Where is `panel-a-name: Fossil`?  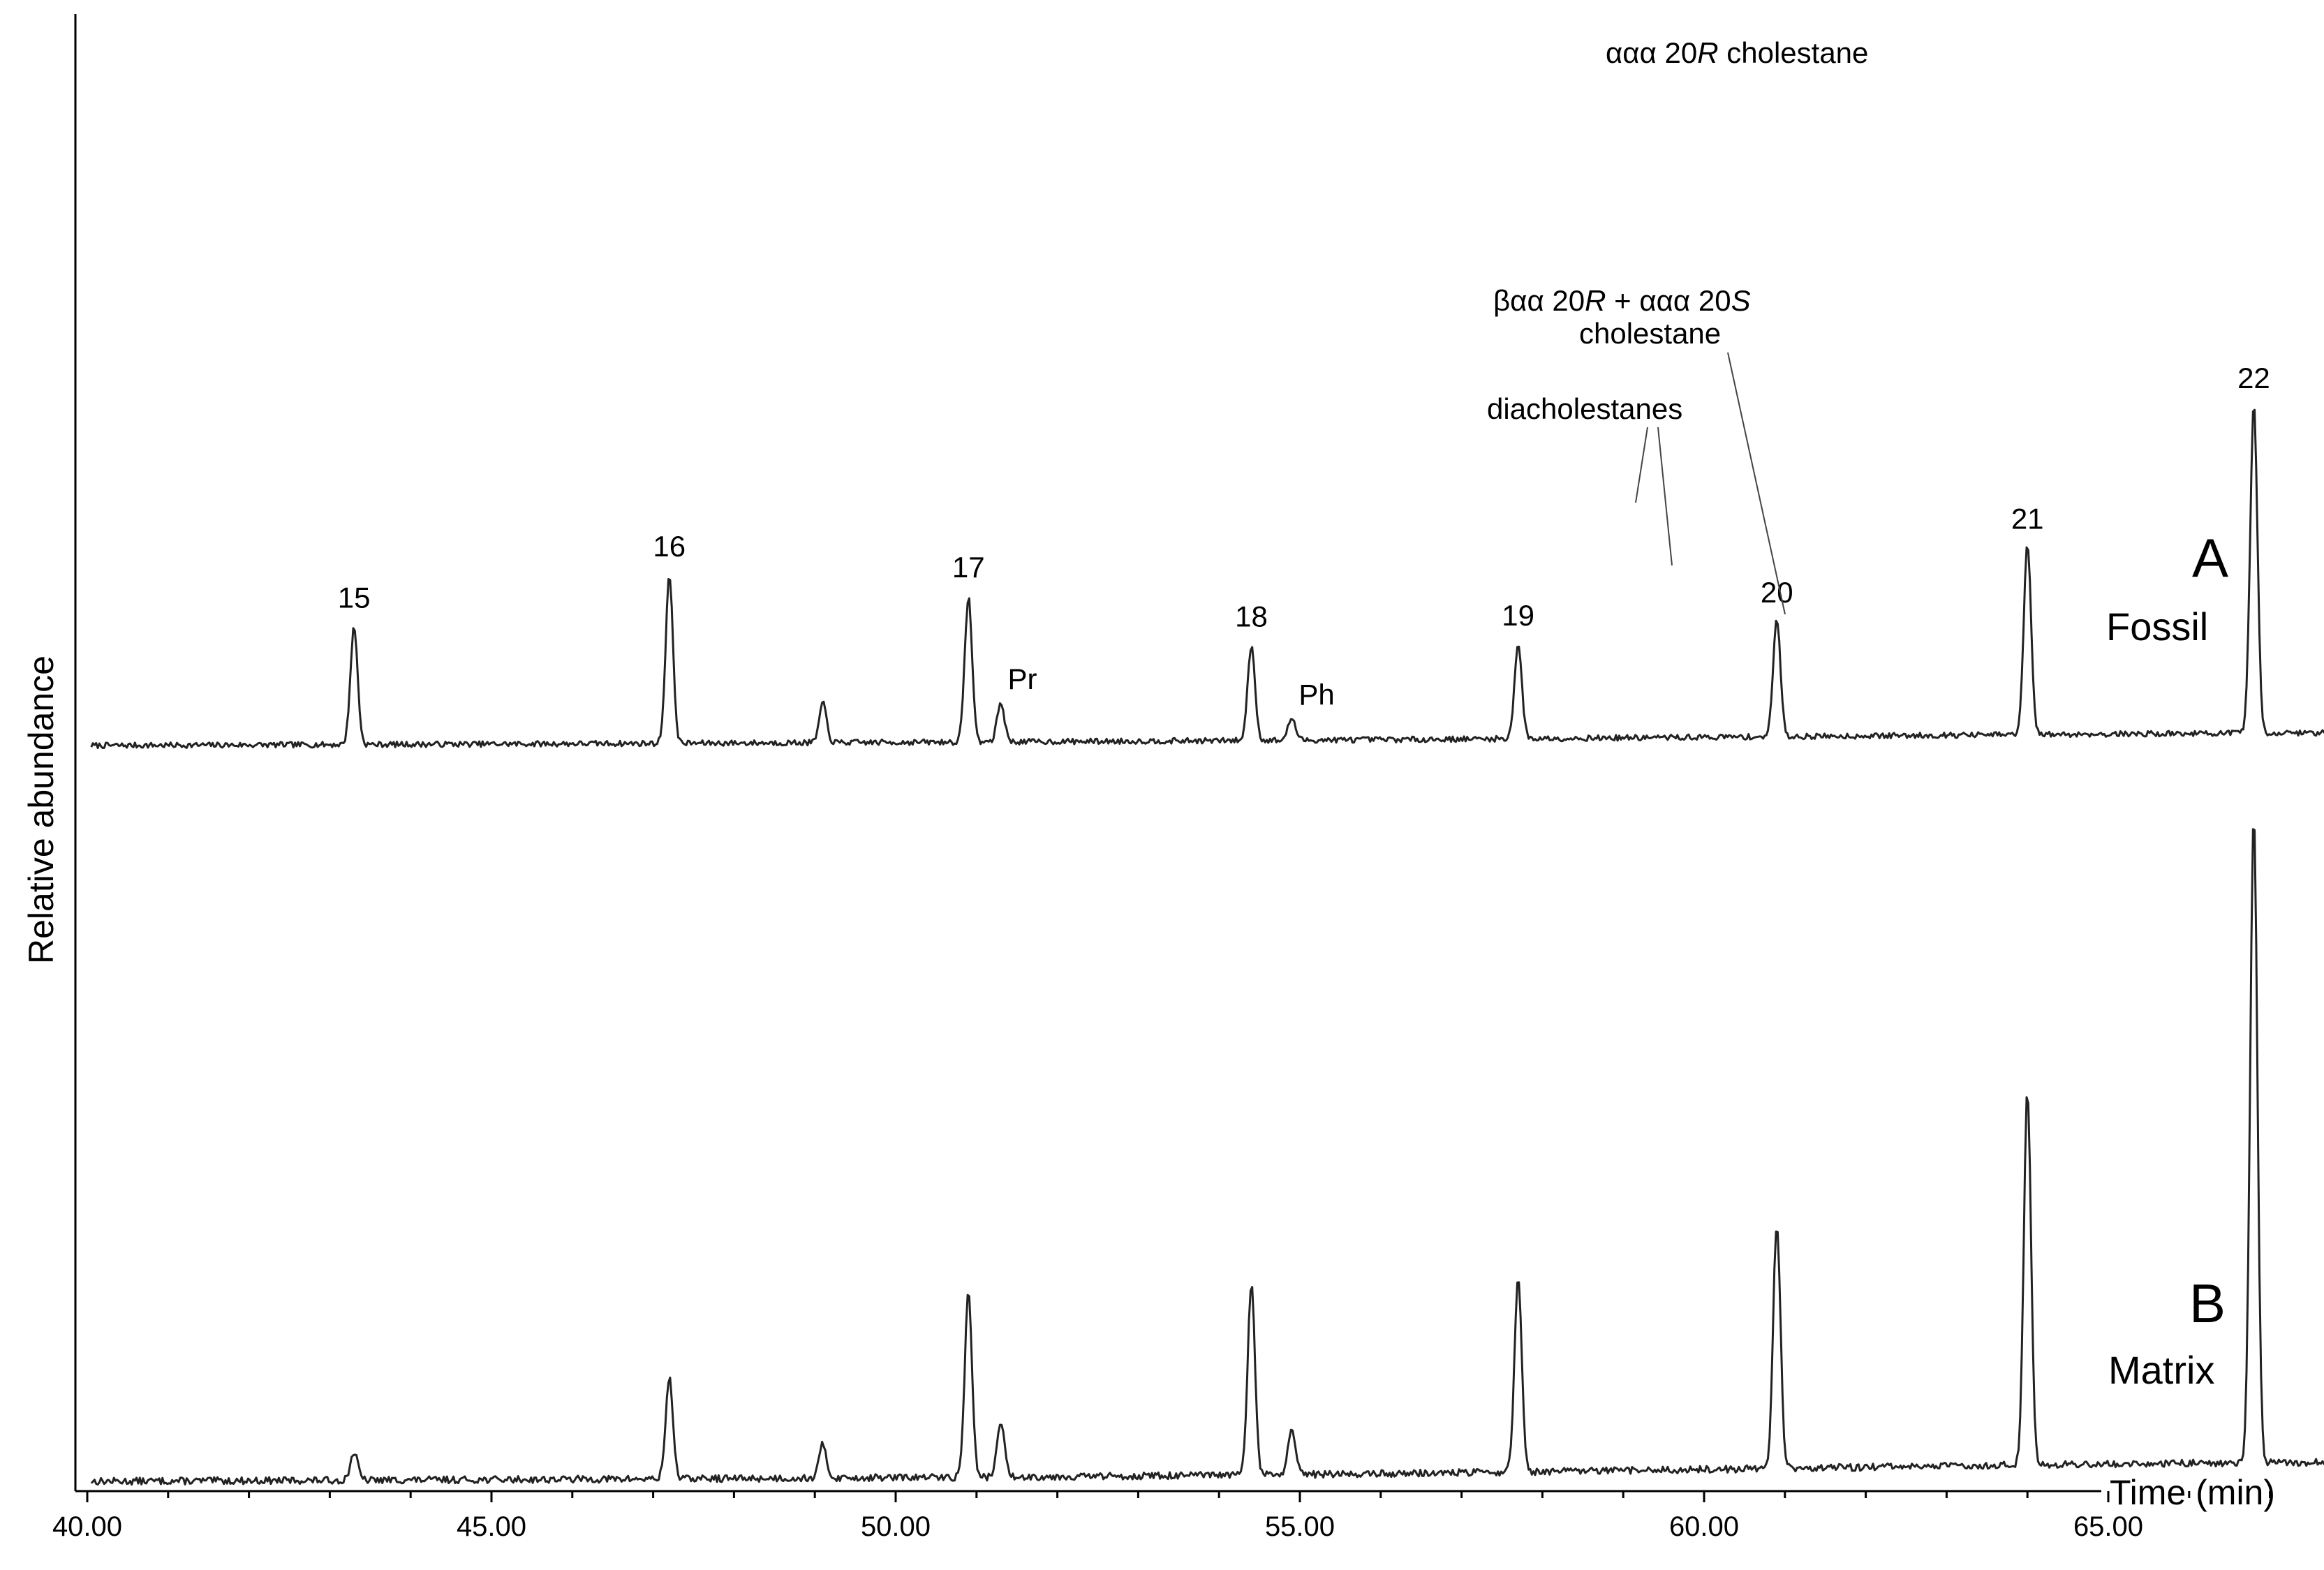
panel-a-name: Fossil is located at coordinates (2157, 627).